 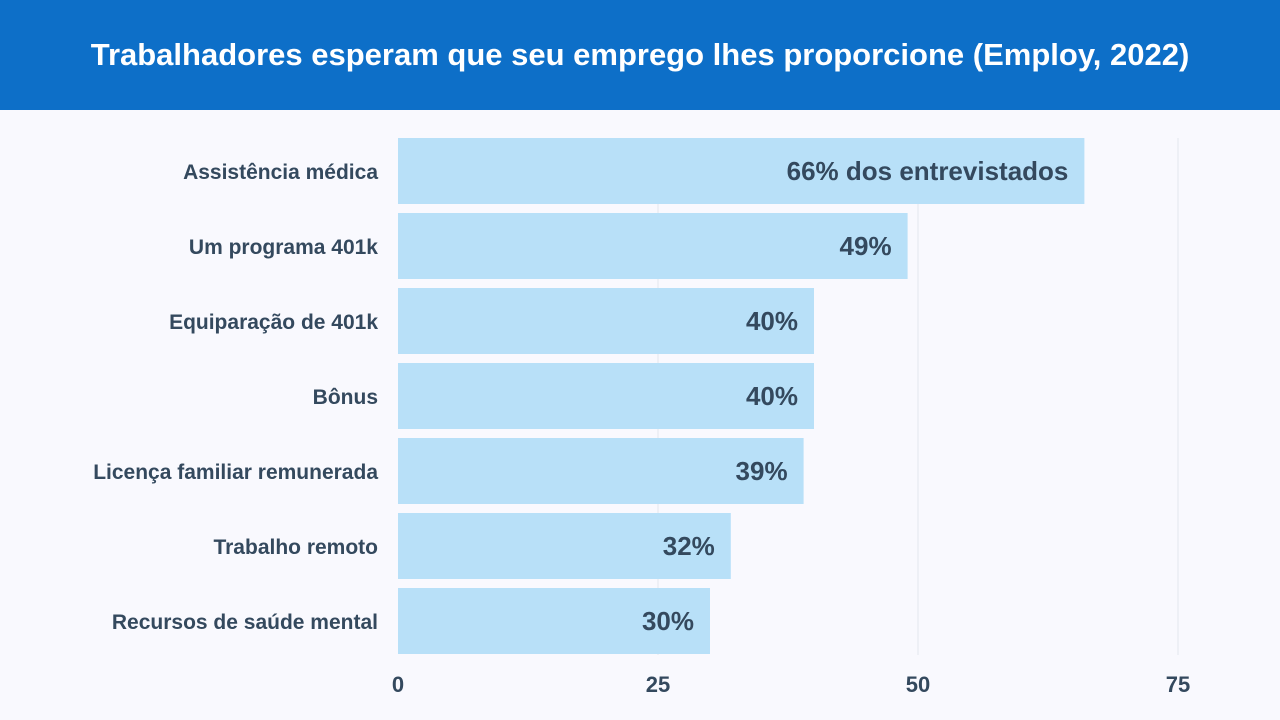 I want to click on category-label: Trabalho remoto, so click(x=295, y=547).